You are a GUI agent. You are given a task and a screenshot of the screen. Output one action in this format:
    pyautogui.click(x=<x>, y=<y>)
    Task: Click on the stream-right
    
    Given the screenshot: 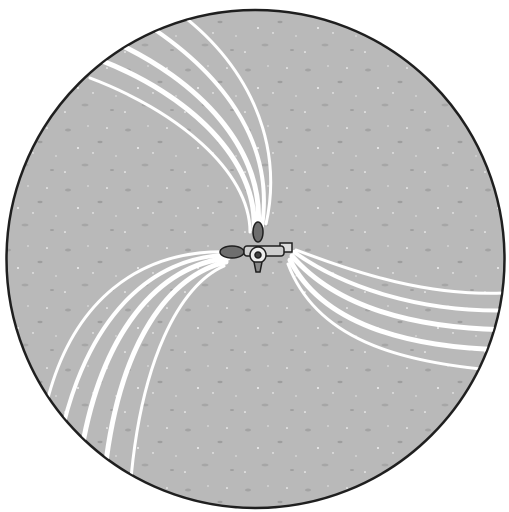 What is the action you would take?
    pyautogui.click(x=395, y=311)
    